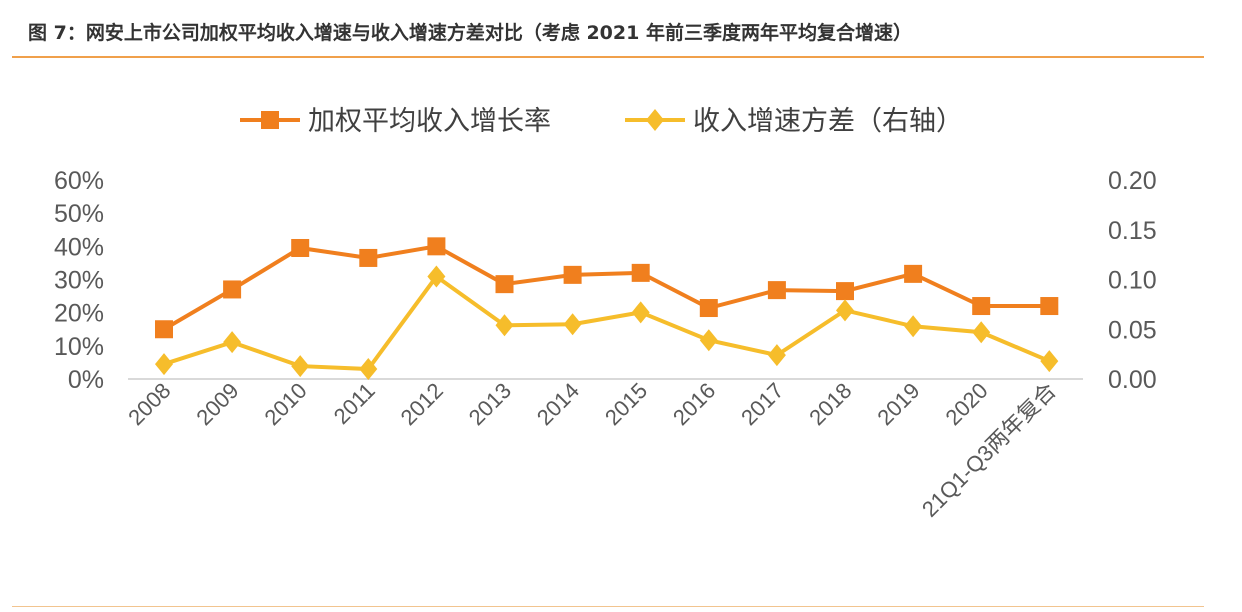 This screenshot has height=612, width=1242. What do you see at coordinates (285, 404) in the screenshot?
I see `x-axis-tick-label: 2010` at bounding box center [285, 404].